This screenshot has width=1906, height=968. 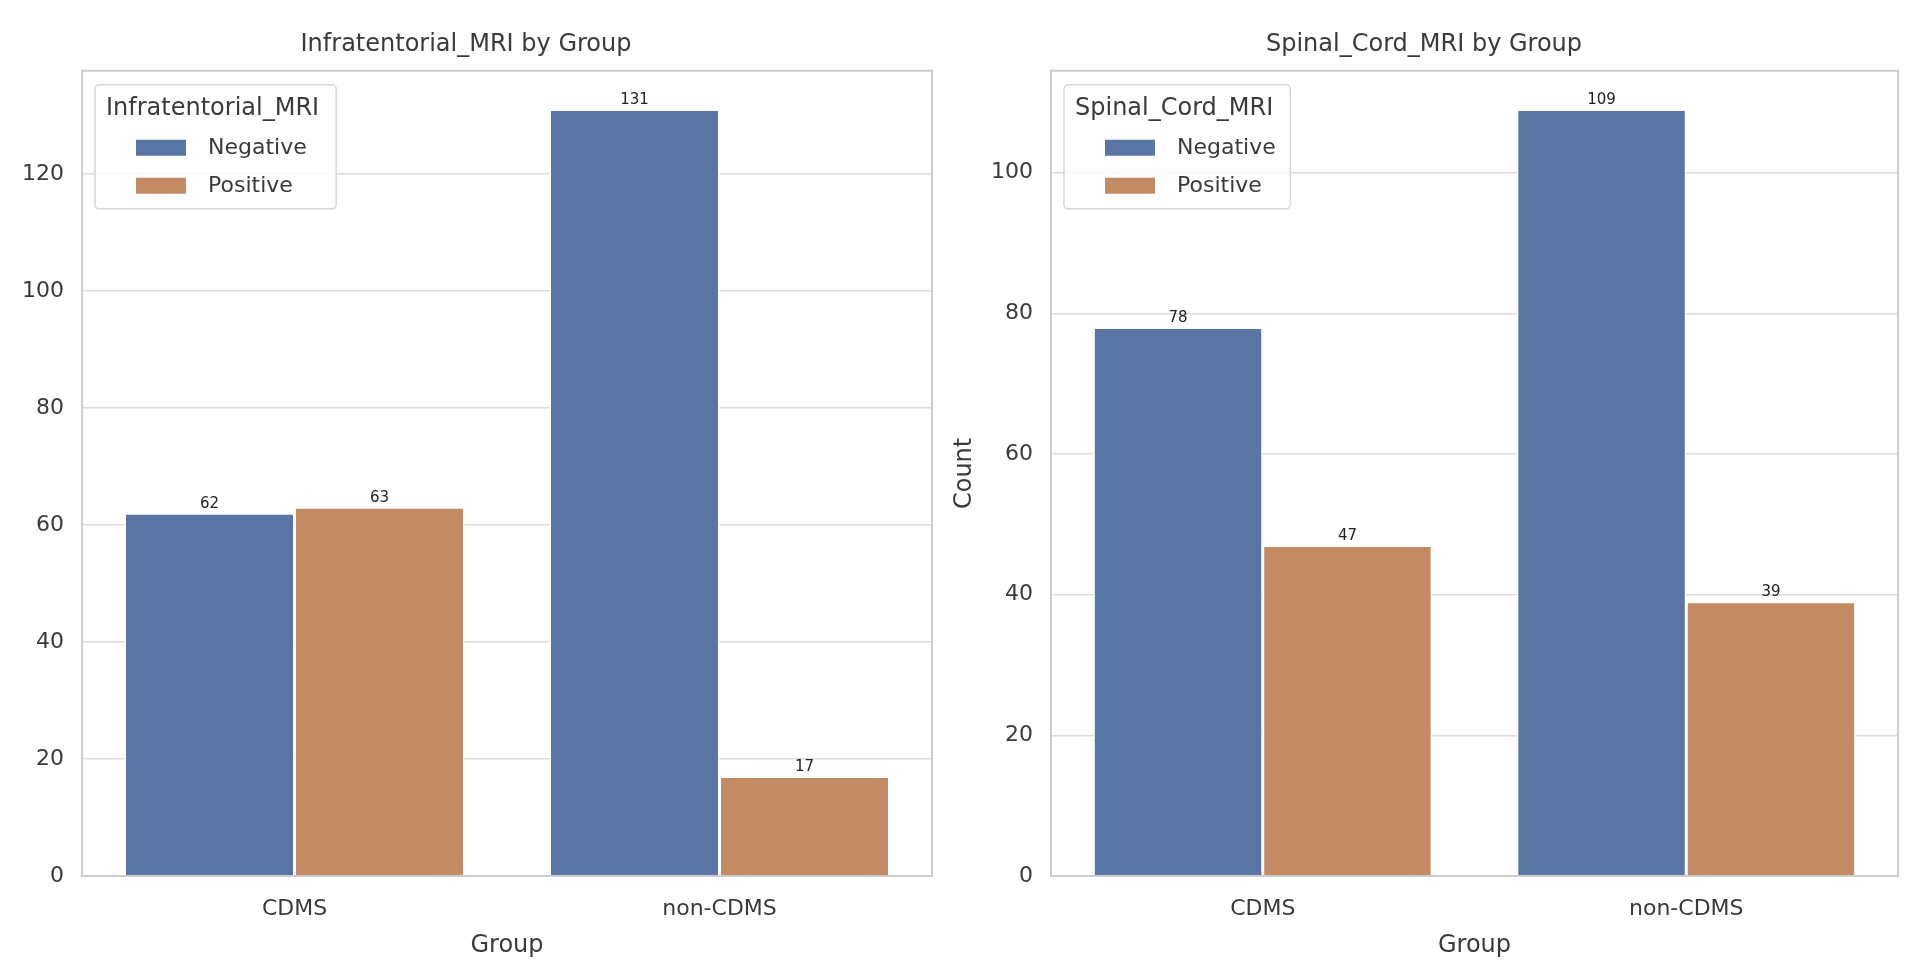 I want to click on data-label: 109, so click(x=1601, y=98).